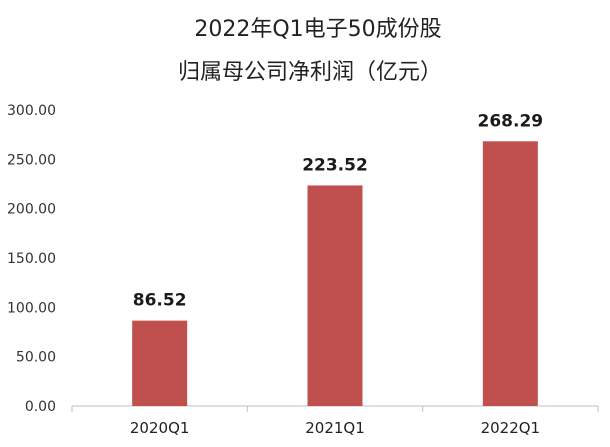  I want to click on y-tick-label: 100.00, so click(31, 308).